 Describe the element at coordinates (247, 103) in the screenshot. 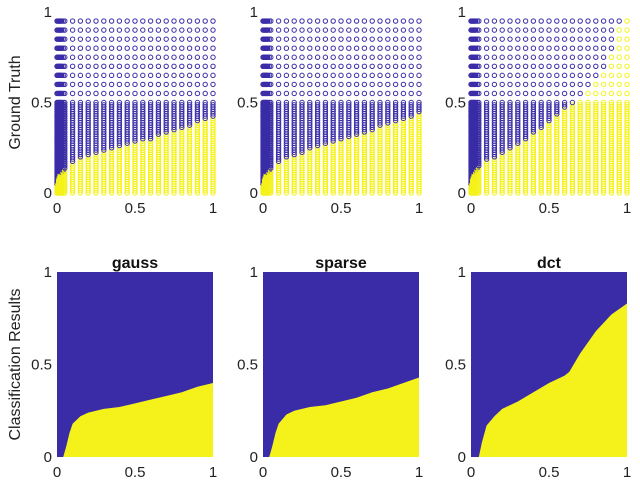

I see `y-tick-label: 0.5` at that location.